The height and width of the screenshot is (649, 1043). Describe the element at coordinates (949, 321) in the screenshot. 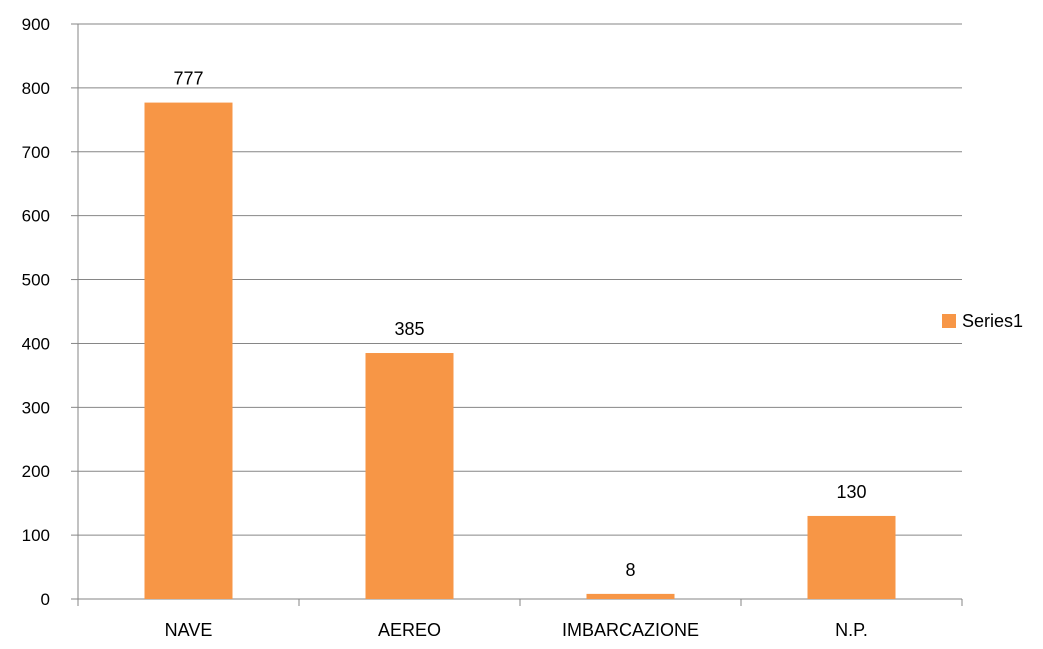

I see `legend-swatch-series1` at that location.